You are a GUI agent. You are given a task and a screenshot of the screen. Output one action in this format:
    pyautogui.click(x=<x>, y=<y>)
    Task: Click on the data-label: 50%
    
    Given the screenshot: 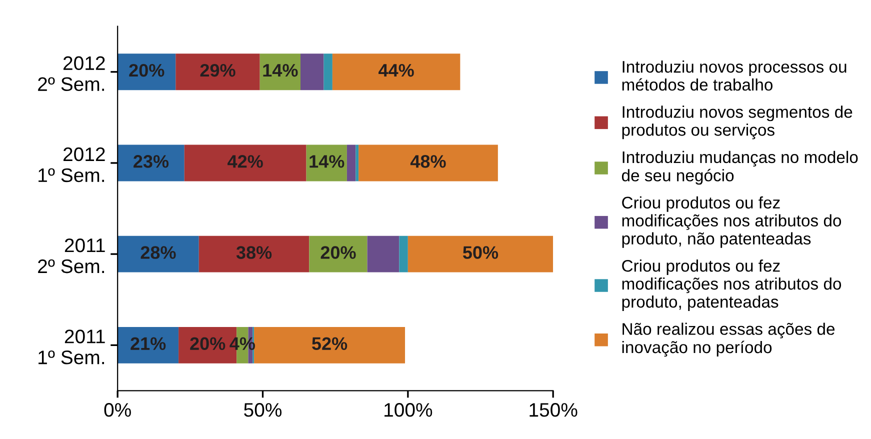 What is the action you would take?
    pyautogui.click(x=480, y=252)
    